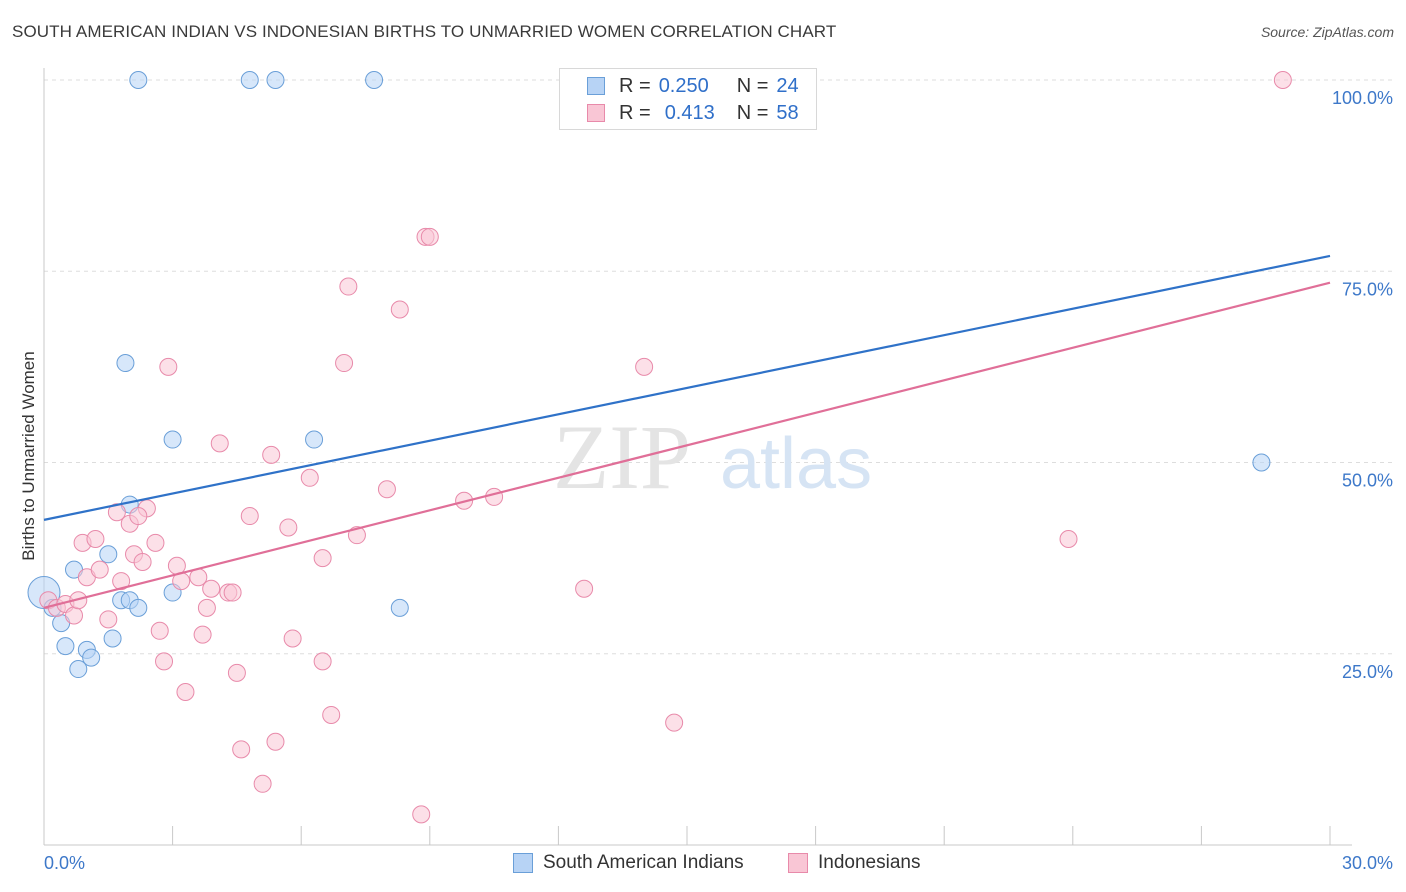  Describe the element at coordinates (1367, 672) in the screenshot. I see `y-tick-label: 25.0%` at that location.